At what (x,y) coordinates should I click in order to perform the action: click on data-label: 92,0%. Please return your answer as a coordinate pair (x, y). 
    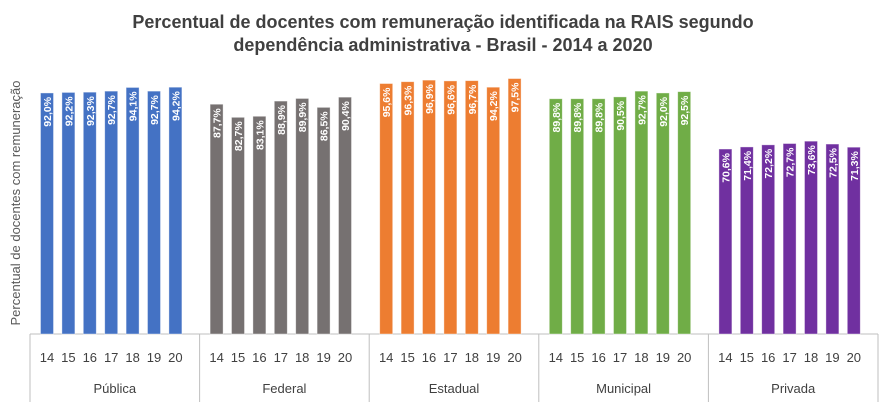
    Looking at the image, I should click on (664, 111).